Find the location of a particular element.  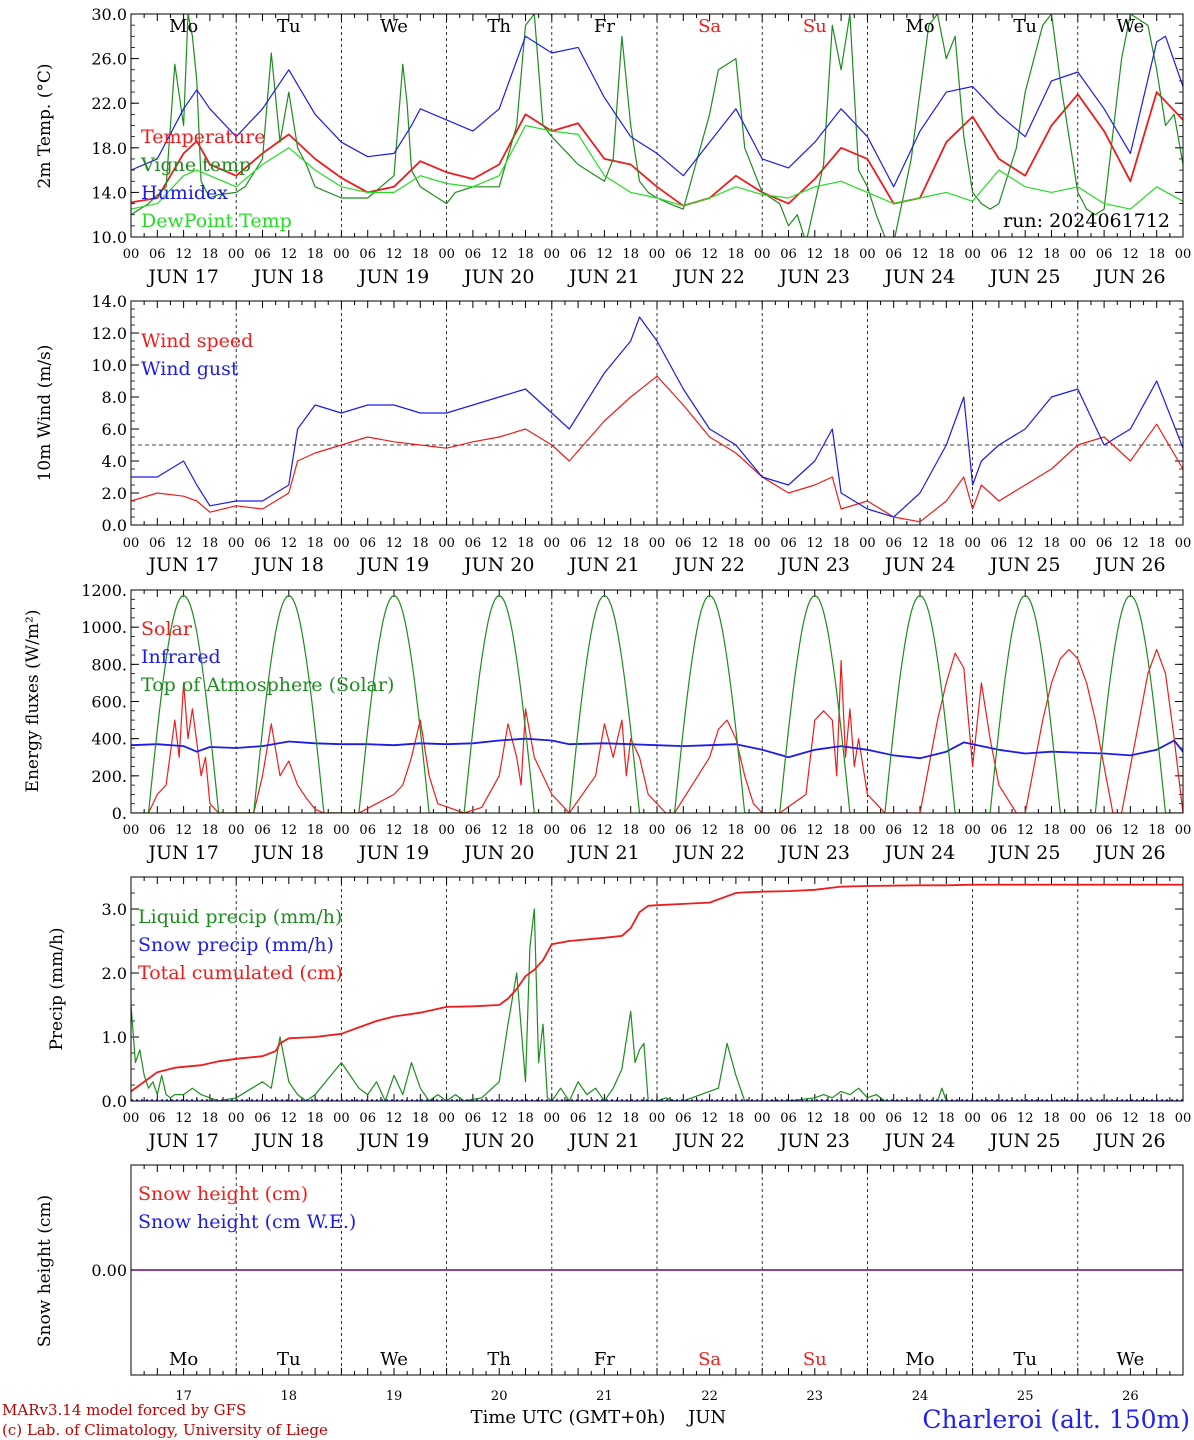

y-tick-label: 30.0 is located at coordinates (109, 14).